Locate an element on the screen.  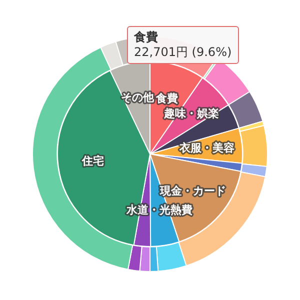
text: 食費 is located at coordinates (146, 37).